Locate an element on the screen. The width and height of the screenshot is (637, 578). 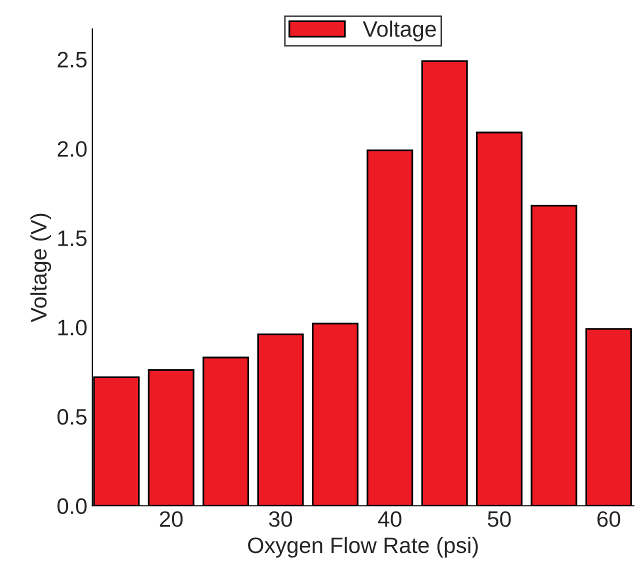
y-tick-label: 0.0 is located at coordinates (72, 506).